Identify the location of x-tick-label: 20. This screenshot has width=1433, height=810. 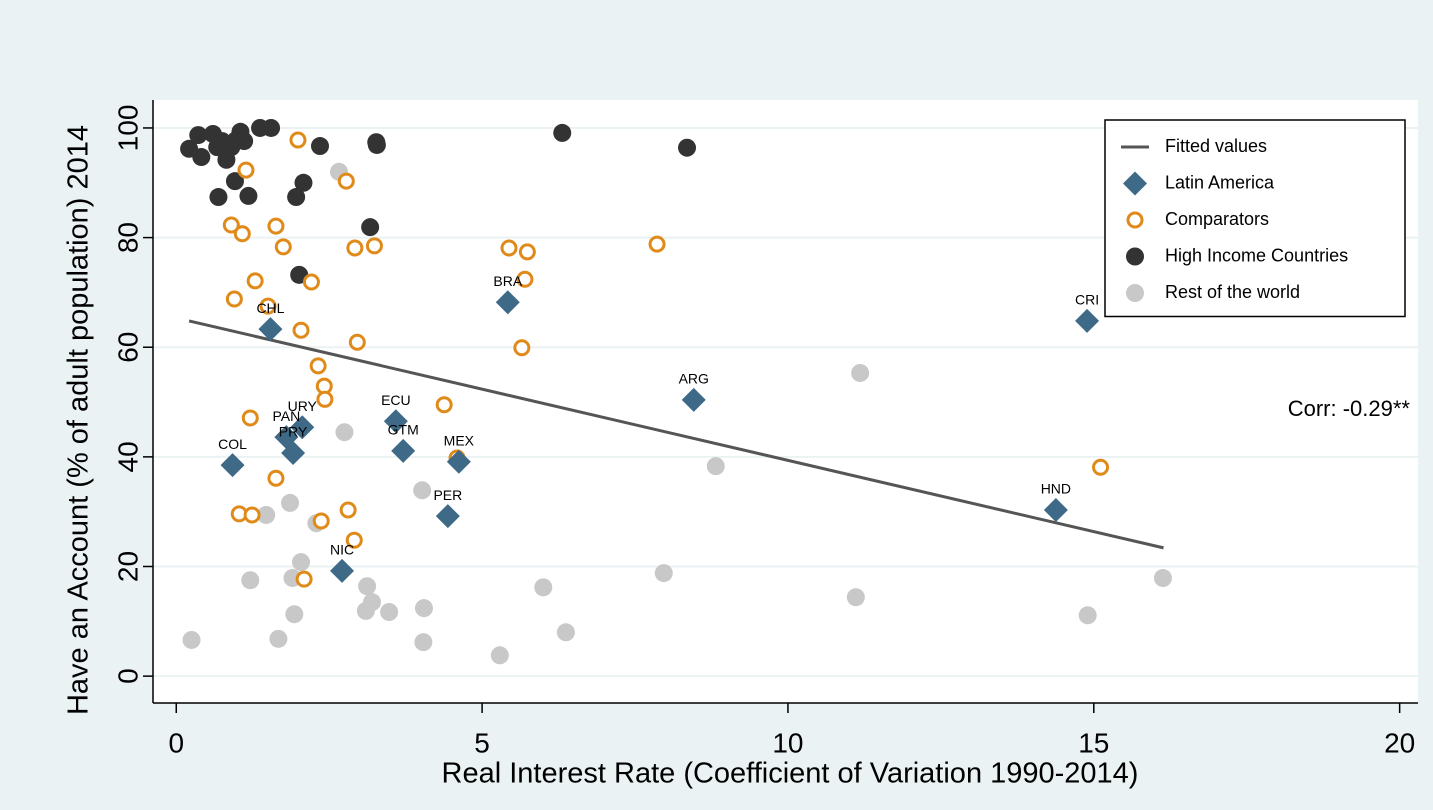
(1399, 742).